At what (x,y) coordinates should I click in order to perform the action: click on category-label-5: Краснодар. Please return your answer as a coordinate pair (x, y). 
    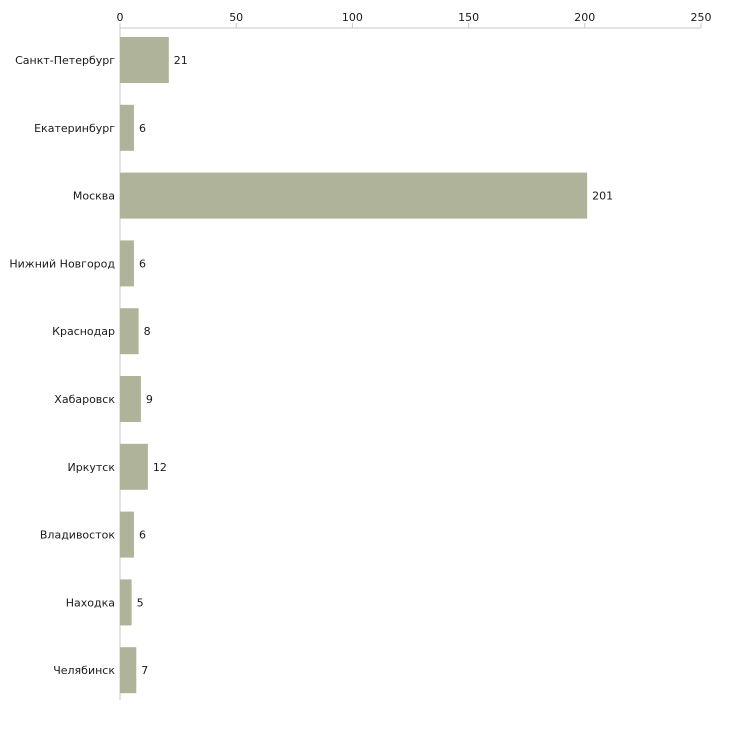
    Looking at the image, I should click on (83, 331).